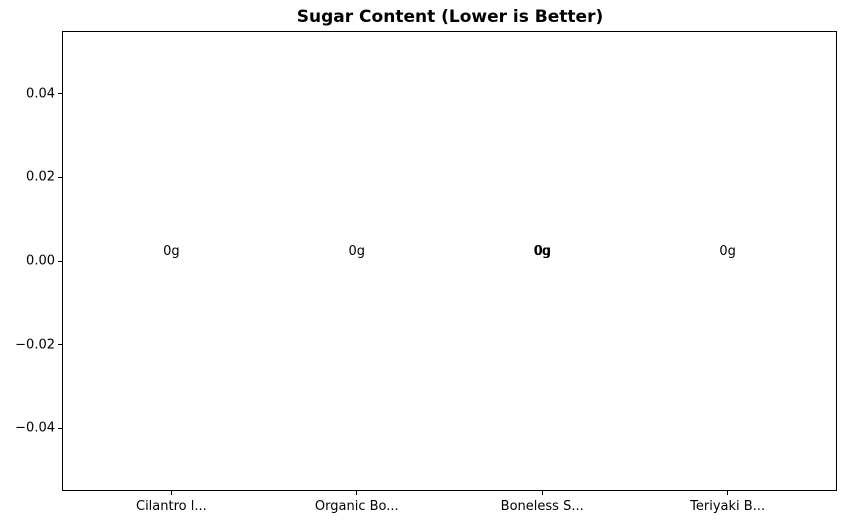 Image resolution: width=846 pixels, height=528 pixels. Describe the element at coordinates (40, 94) in the screenshot. I see `y-tick-label: 0.04` at that location.